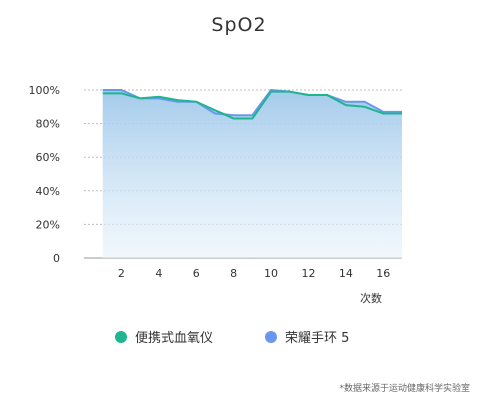 The width and height of the screenshot is (478, 402). Describe the element at coordinates (196, 273) in the screenshot. I see `x-tick-label: 6` at that location.